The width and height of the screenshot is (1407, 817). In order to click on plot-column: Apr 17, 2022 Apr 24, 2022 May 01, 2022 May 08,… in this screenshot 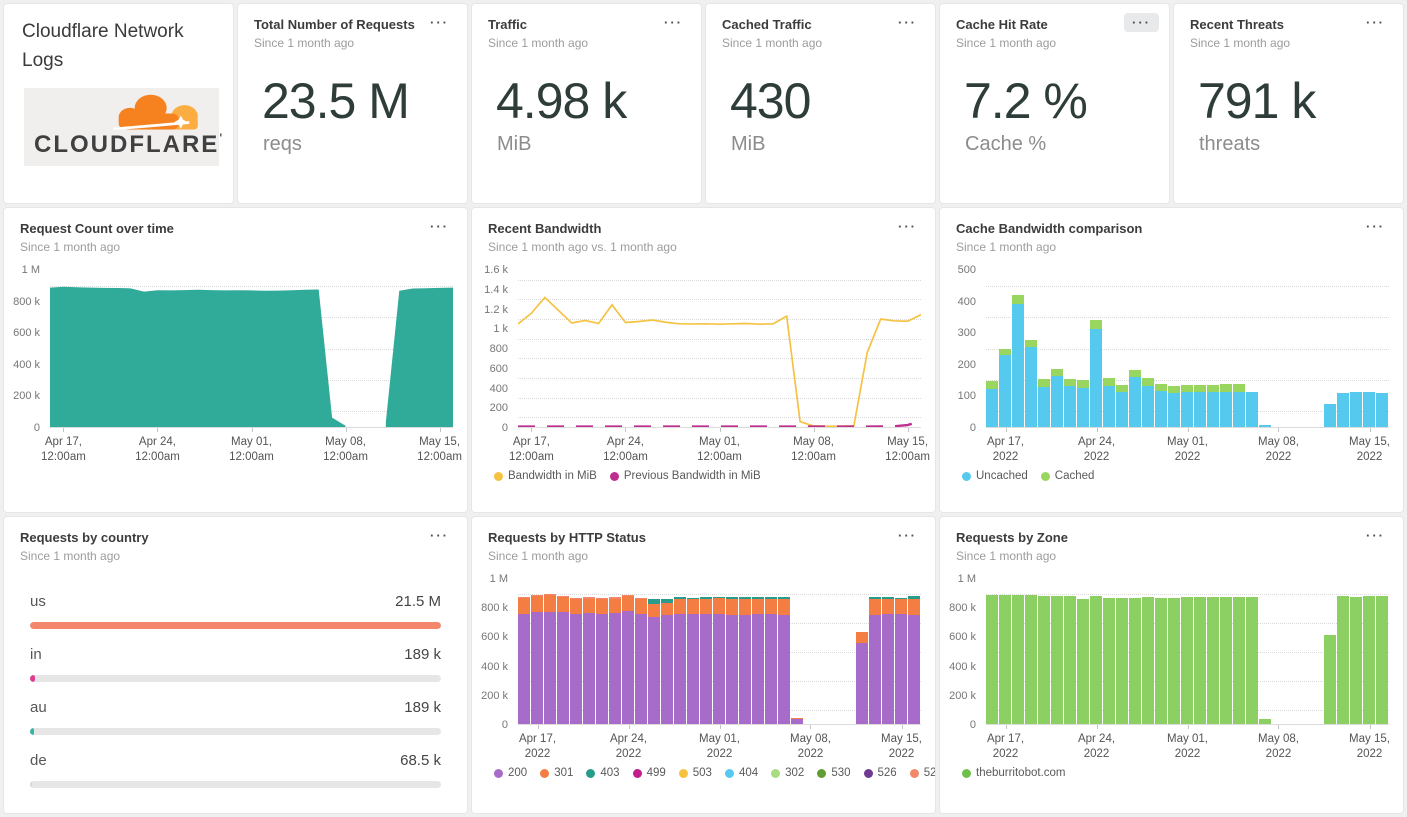, I will do `click(1188, 369)`.